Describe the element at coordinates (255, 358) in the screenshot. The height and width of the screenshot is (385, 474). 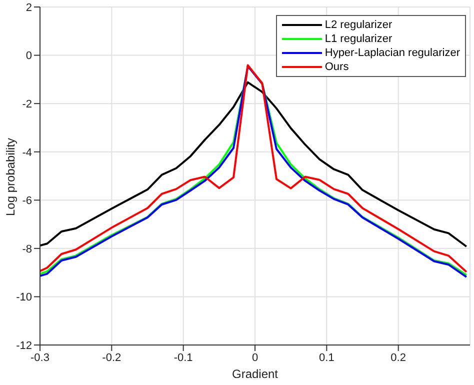
I see `x-tick-label: 0` at that location.